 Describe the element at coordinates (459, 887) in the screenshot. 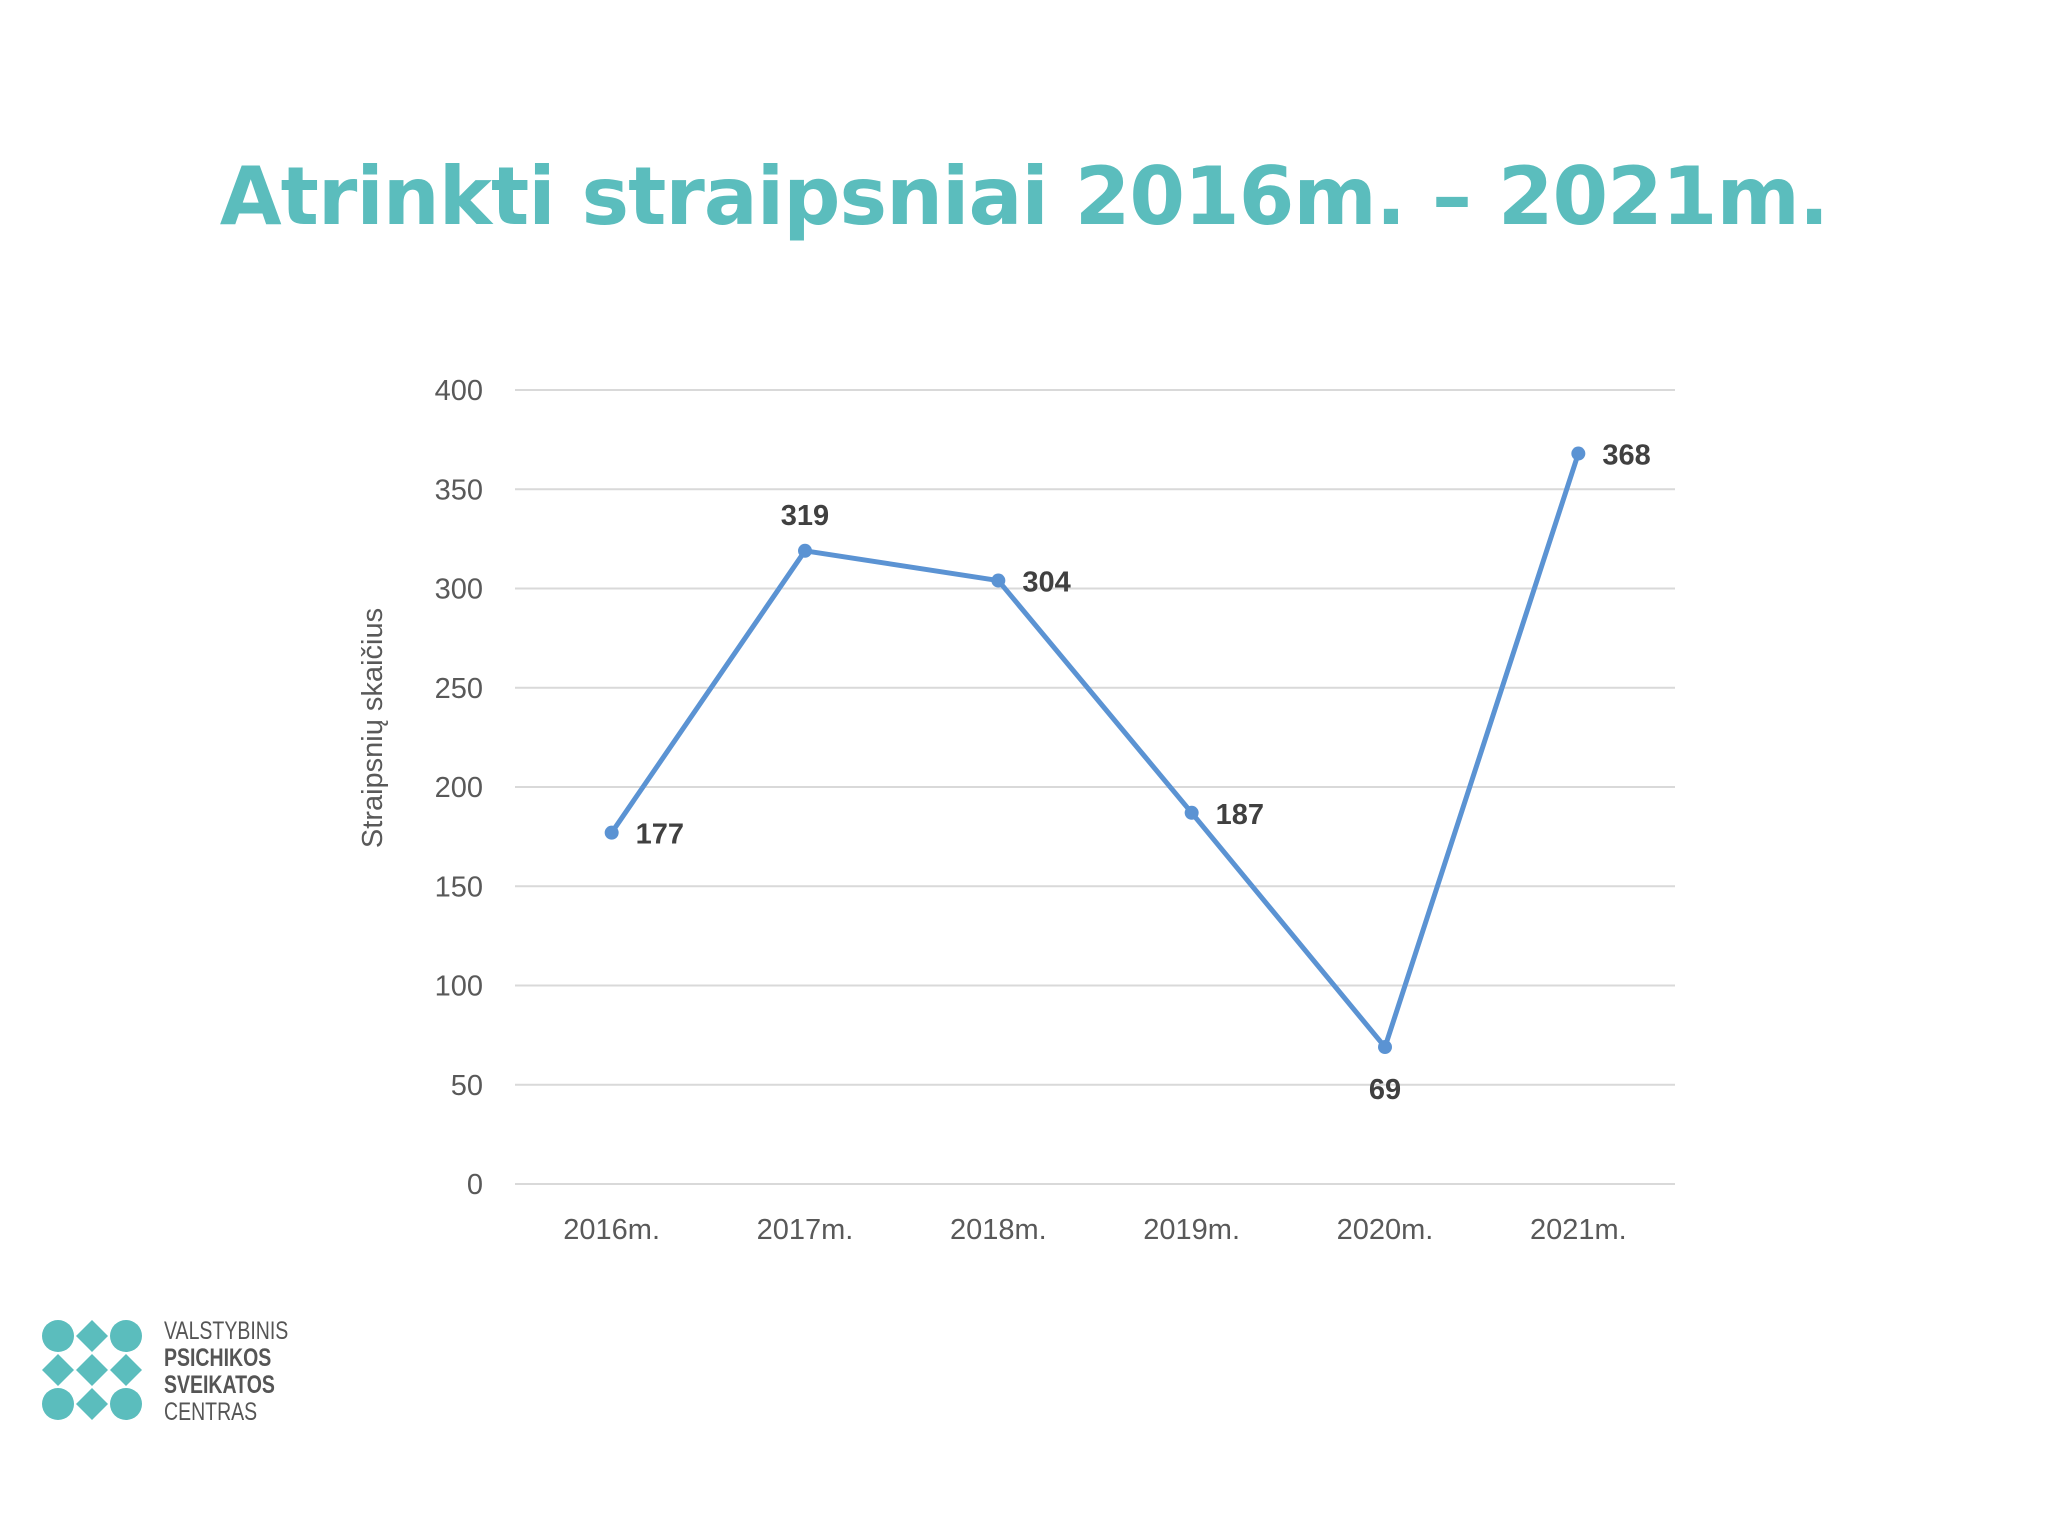

I see `y-tick-label: 150` at that location.